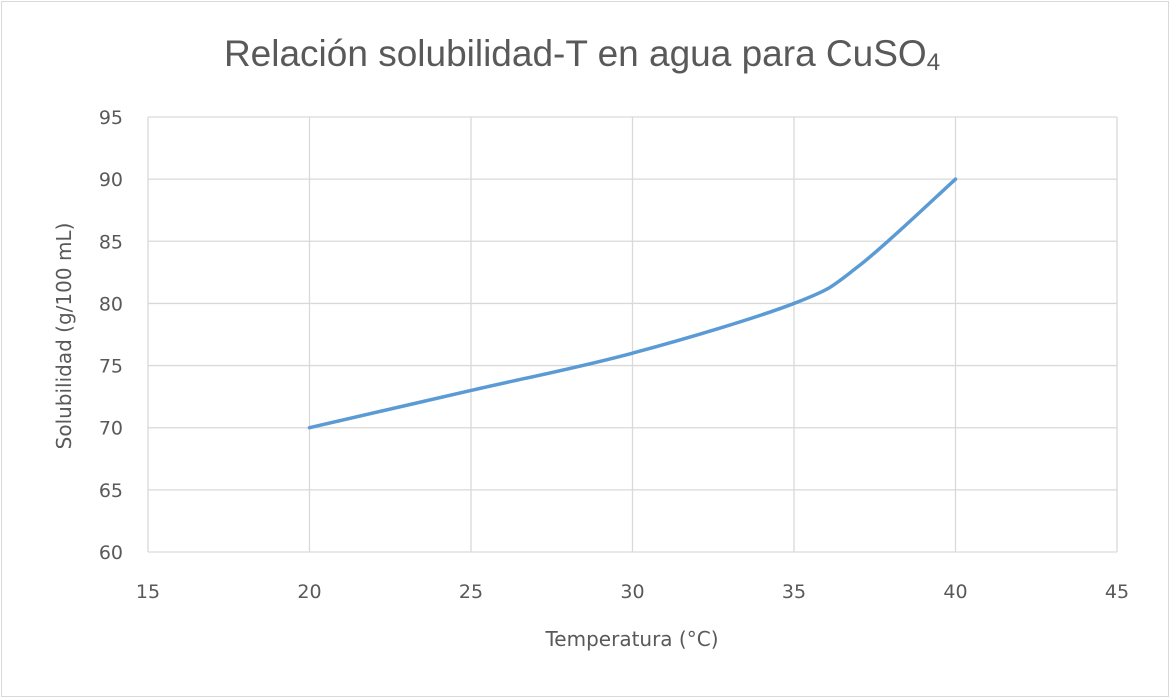  What do you see at coordinates (111, 118) in the screenshot?
I see `y-tick-label: 95` at bounding box center [111, 118].